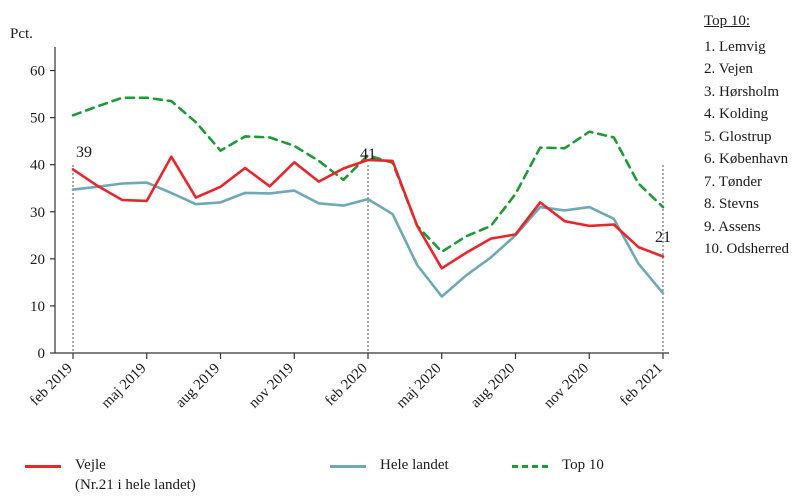 The height and width of the screenshot is (497, 806). What do you see at coordinates (123, 386) in the screenshot?
I see `x-tick-label: maj 2019` at bounding box center [123, 386].